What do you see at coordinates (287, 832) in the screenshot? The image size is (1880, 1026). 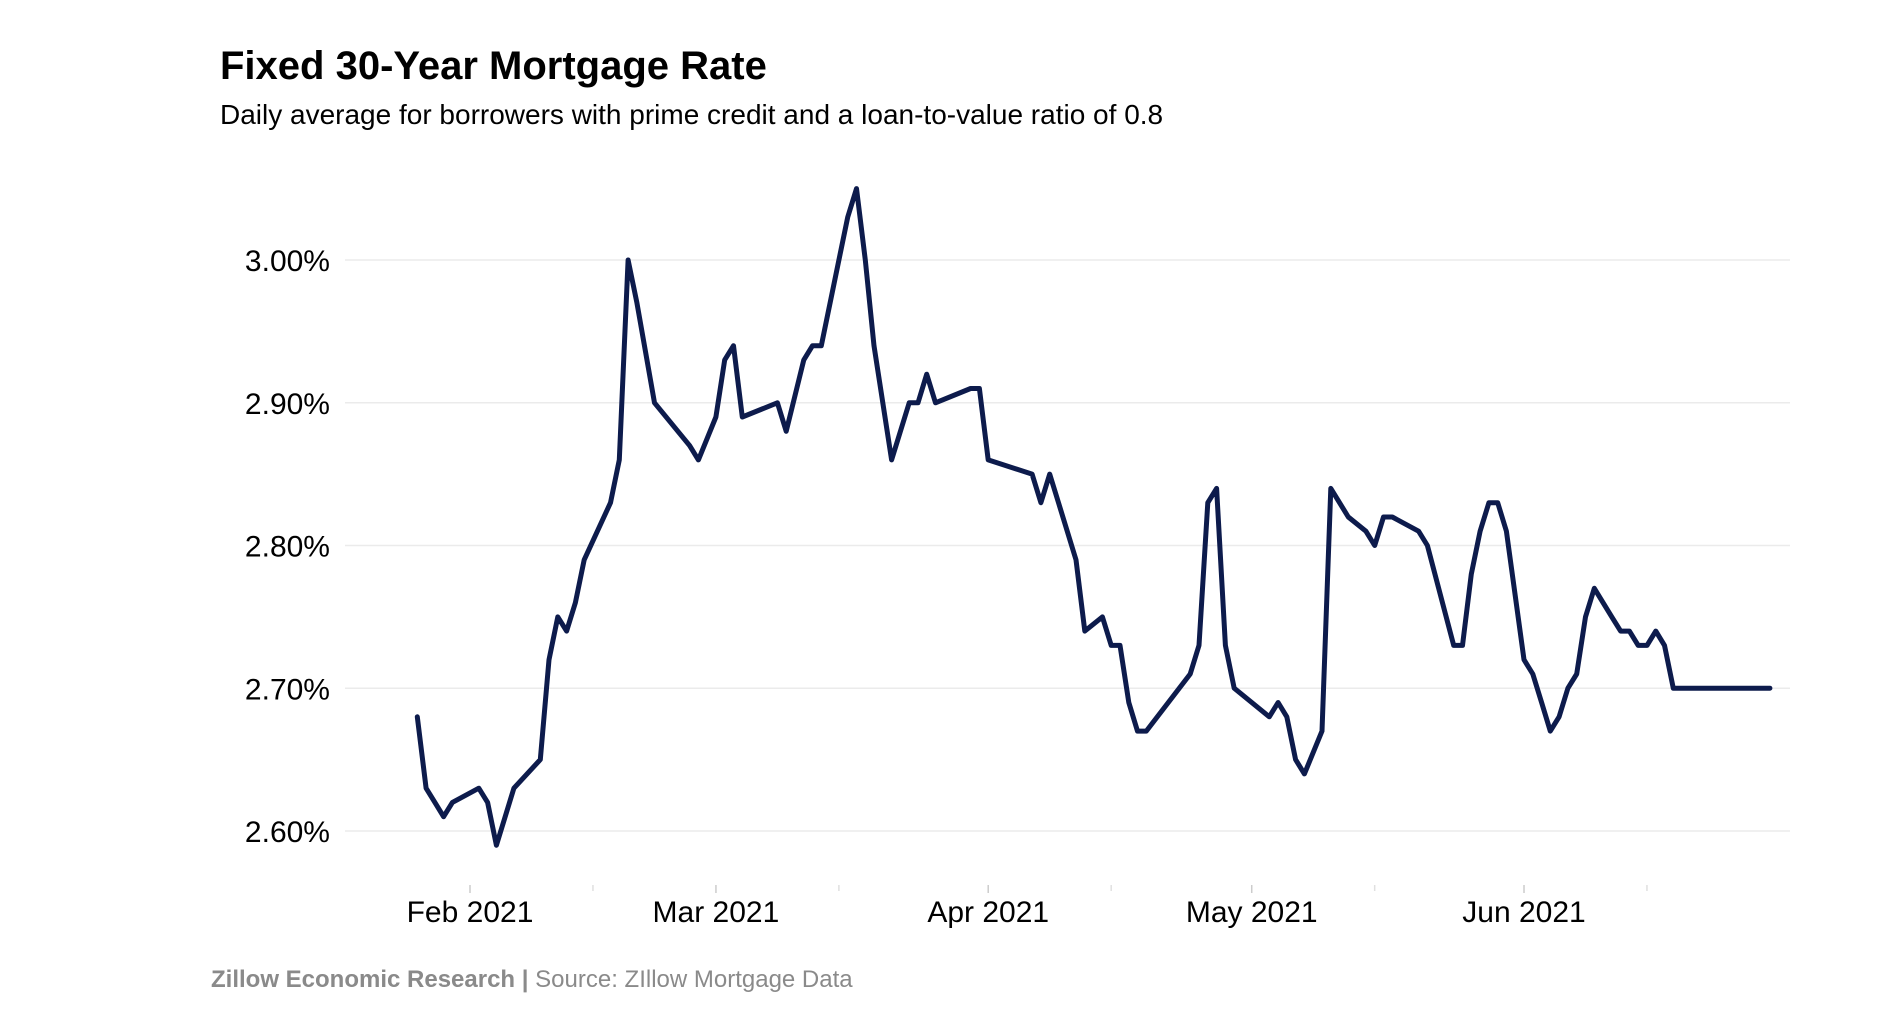 I see `y-tick-label: 2.60%` at bounding box center [287, 832].